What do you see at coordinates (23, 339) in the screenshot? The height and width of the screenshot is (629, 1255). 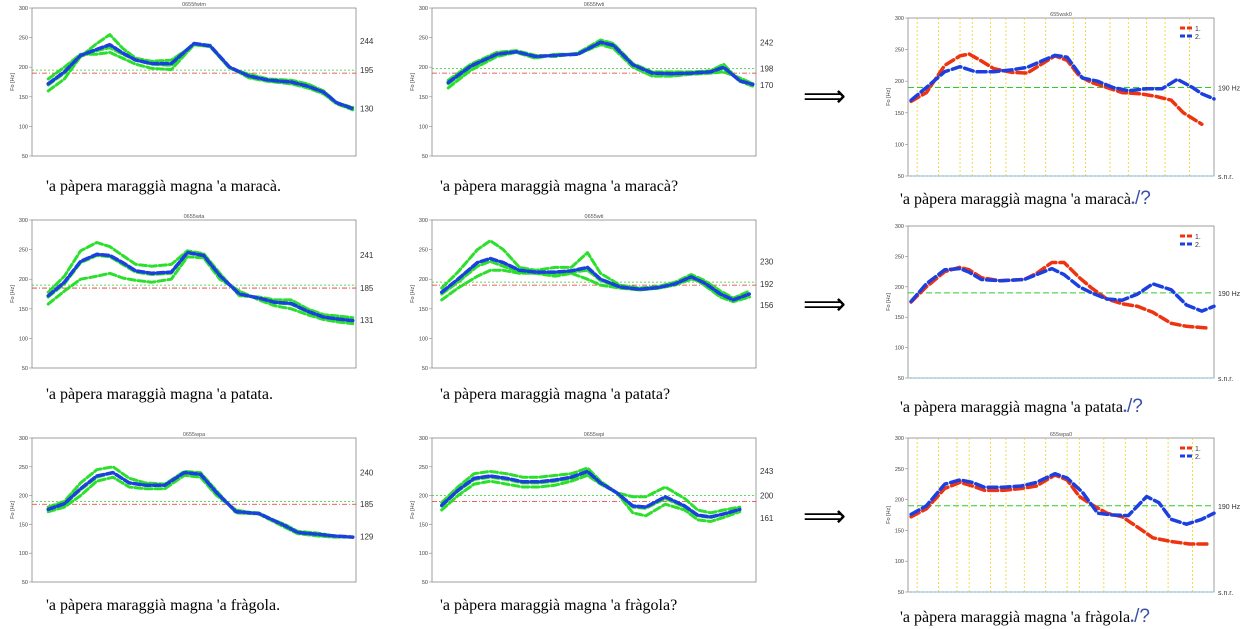 I see `chart4-ytick-label-1: 100` at bounding box center [23, 339].